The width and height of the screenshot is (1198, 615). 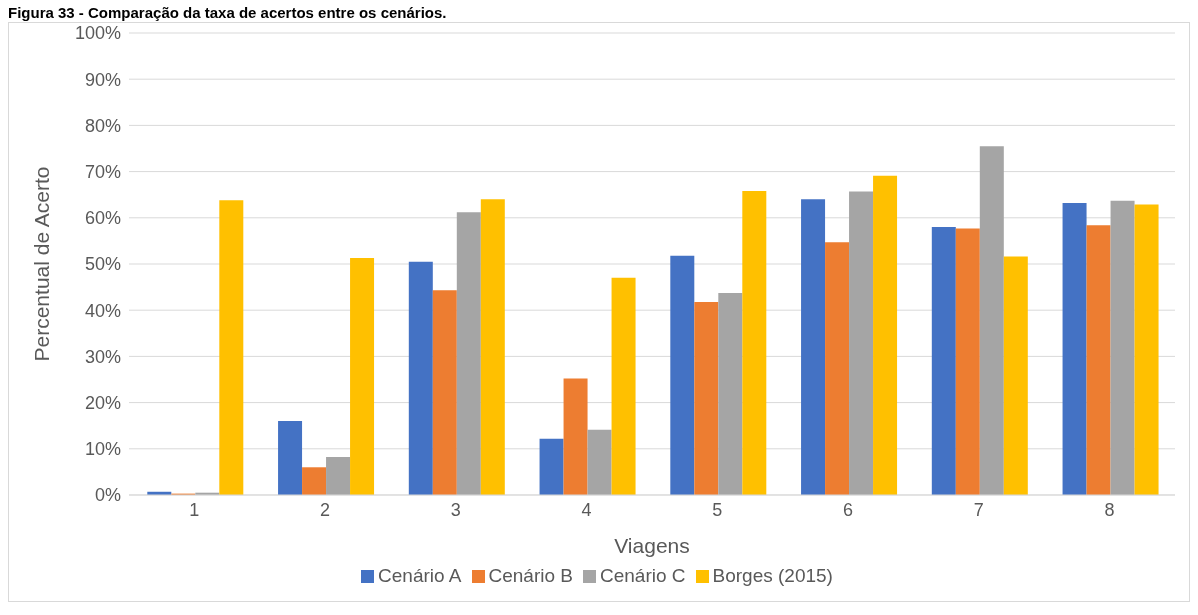 I want to click on y-axis-title: Percentual de Acerto, so click(x=42, y=264).